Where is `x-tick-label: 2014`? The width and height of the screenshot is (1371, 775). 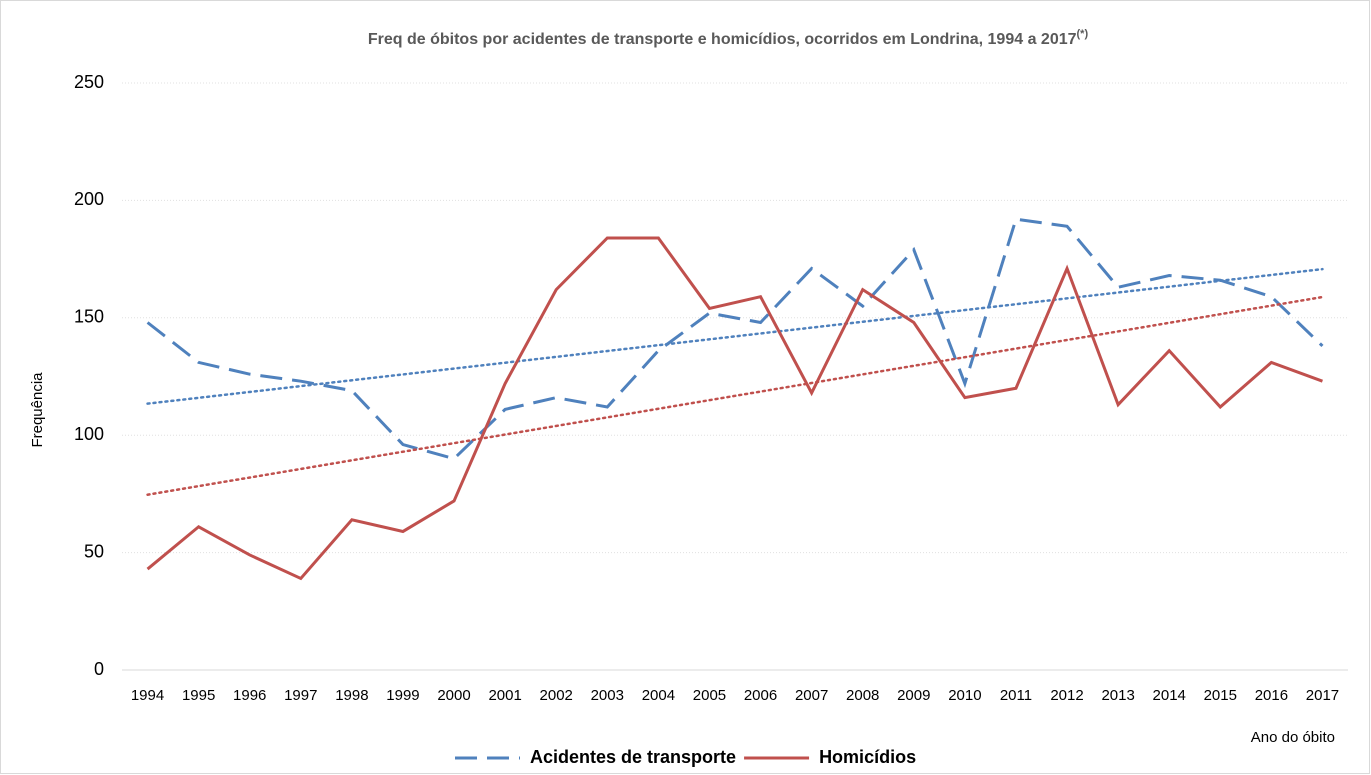
x-tick-label: 2014 is located at coordinates (1169, 695).